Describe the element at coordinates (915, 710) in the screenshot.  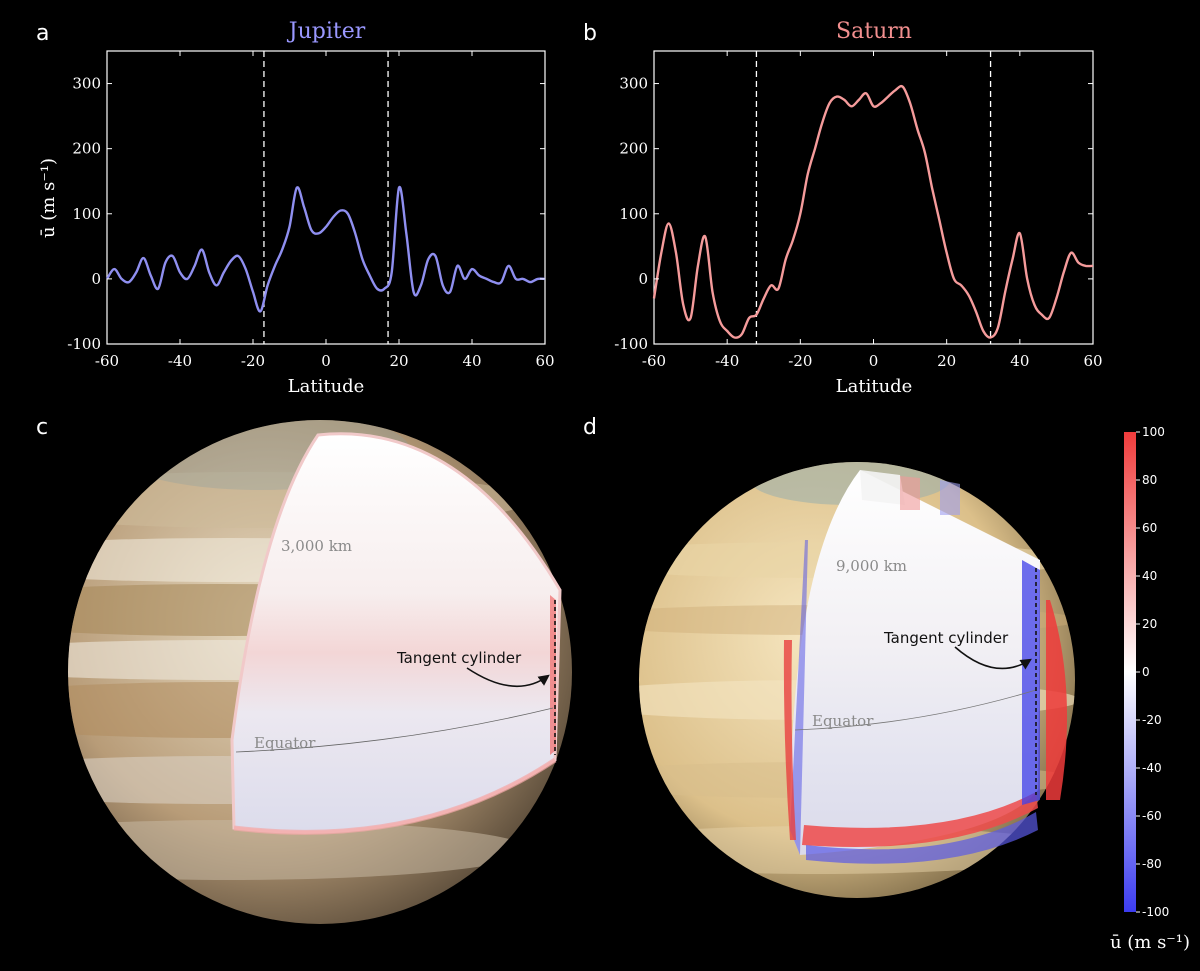
I see `saturn-equator-line` at that location.